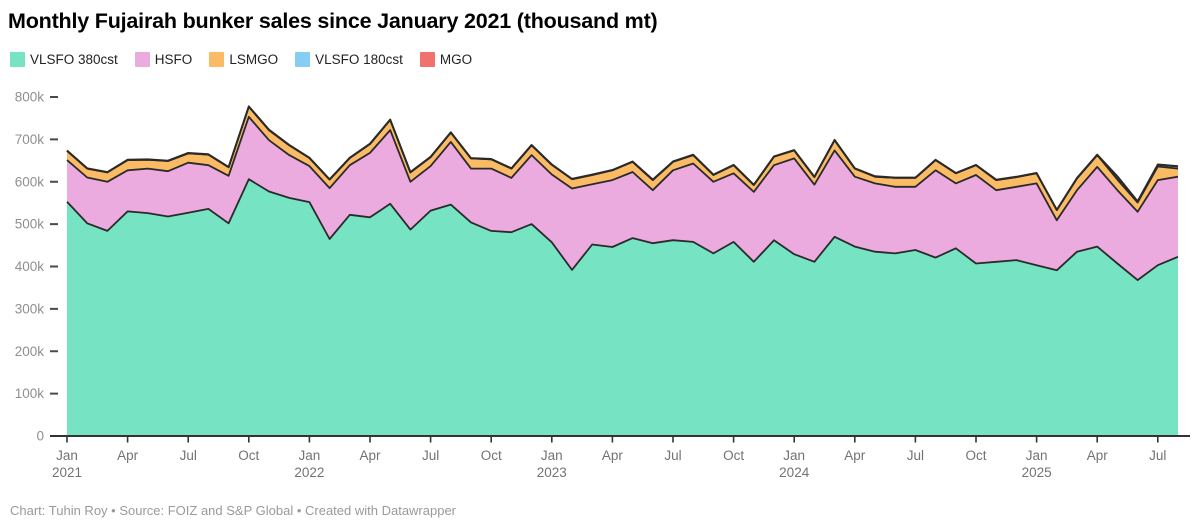  Describe the element at coordinates (40, 436) in the screenshot. I see `y-tick-label: 0` at that location.